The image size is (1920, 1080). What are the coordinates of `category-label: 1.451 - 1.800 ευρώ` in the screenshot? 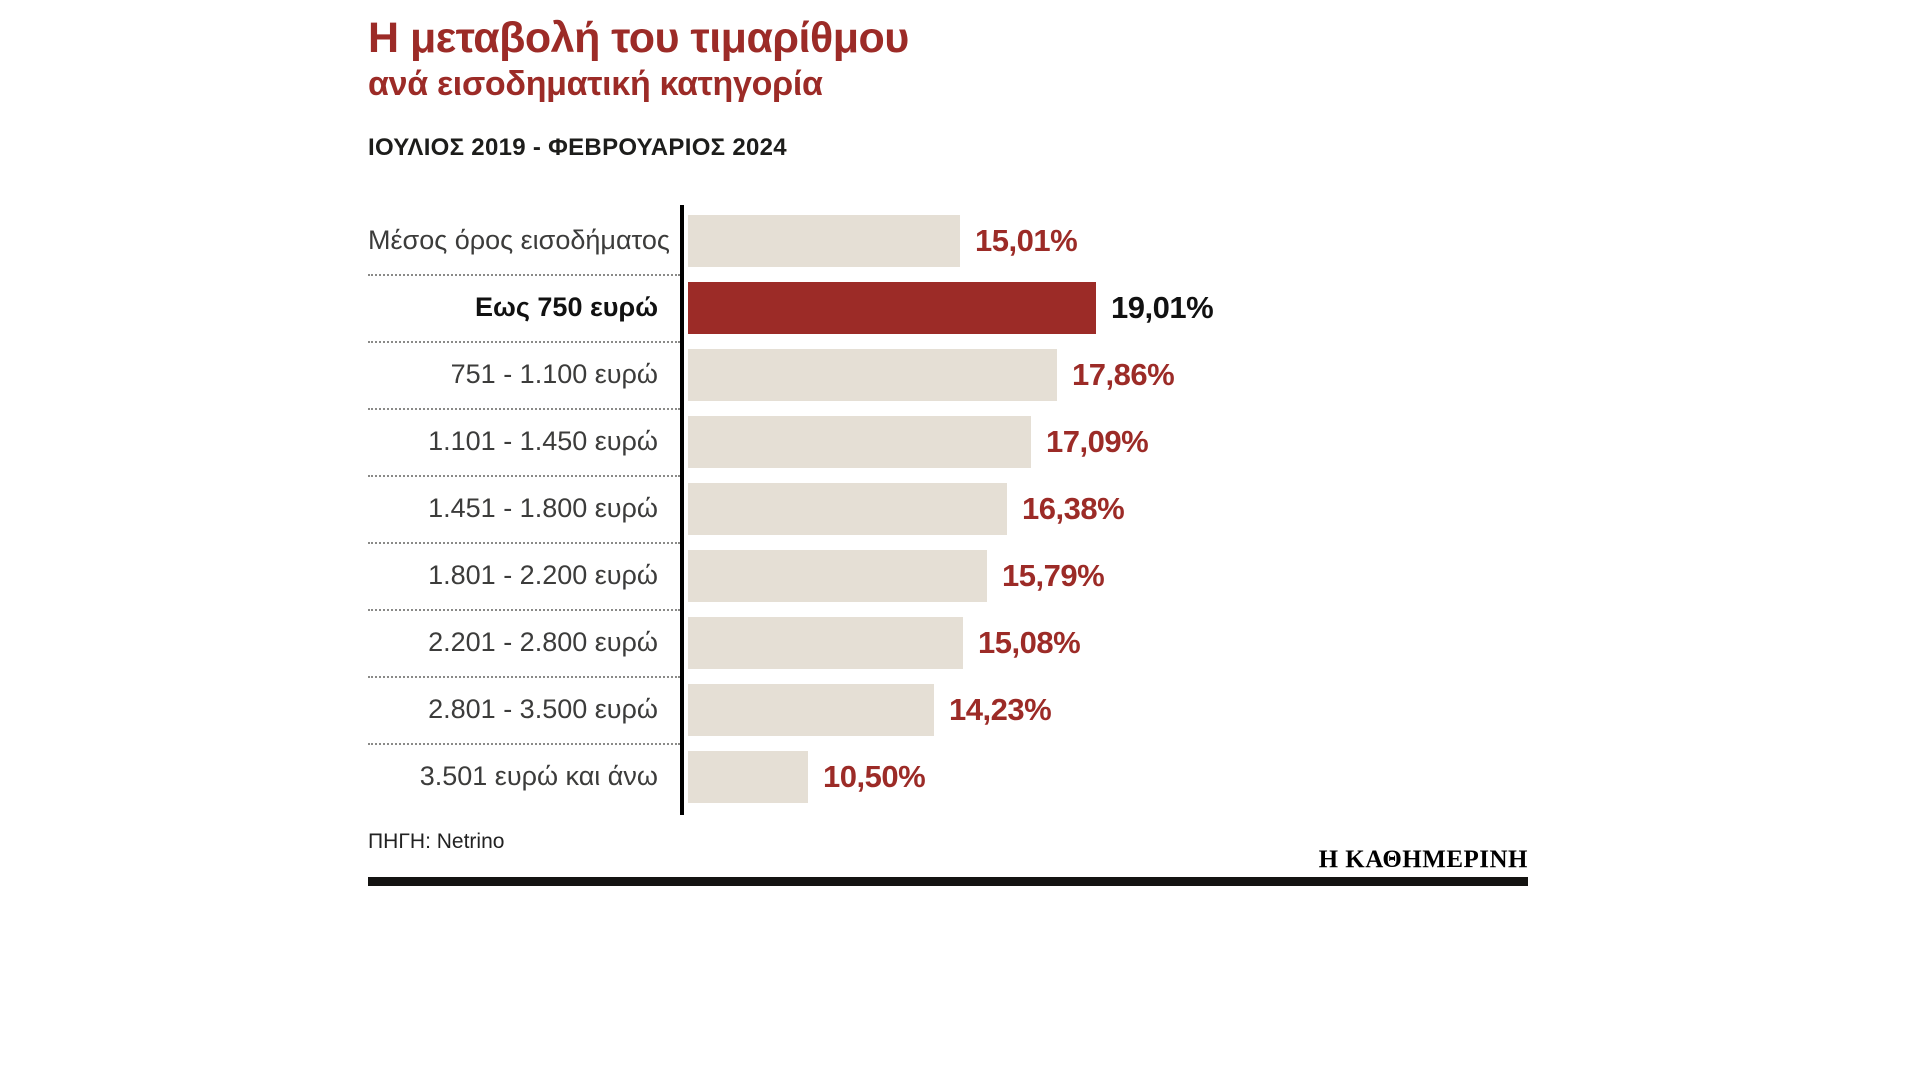 It's located at (543, 508).